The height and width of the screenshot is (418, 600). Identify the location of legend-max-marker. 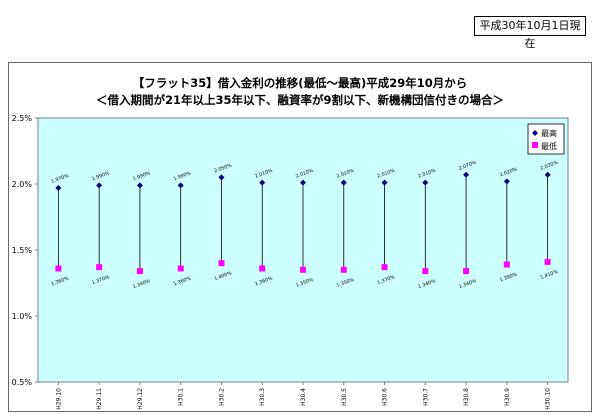
(535, 133).